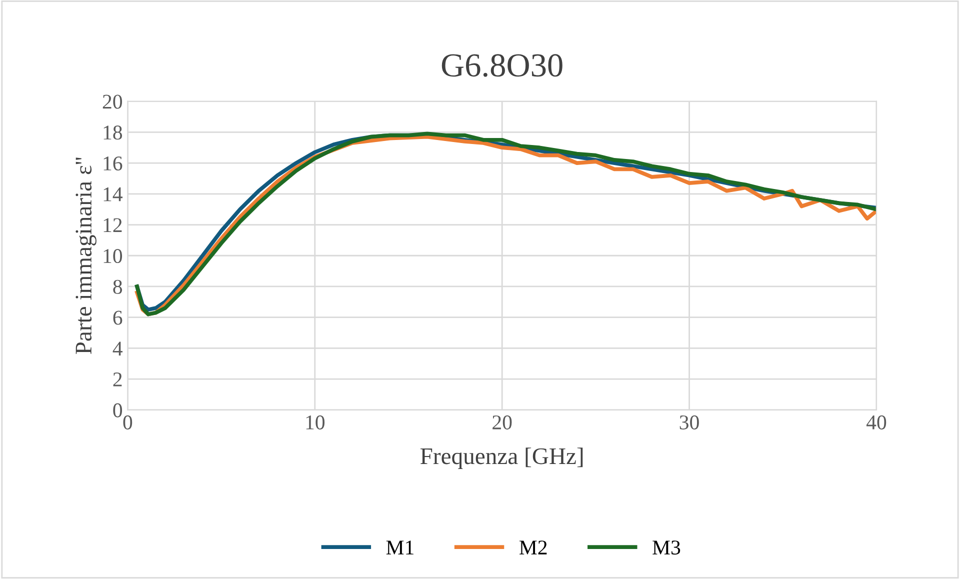 This screenshot has width=960, height=579. What do you see at coordinates (400, 547) in the screenshot?
I see `legend-label: M1` at bounding box center [400, 547].